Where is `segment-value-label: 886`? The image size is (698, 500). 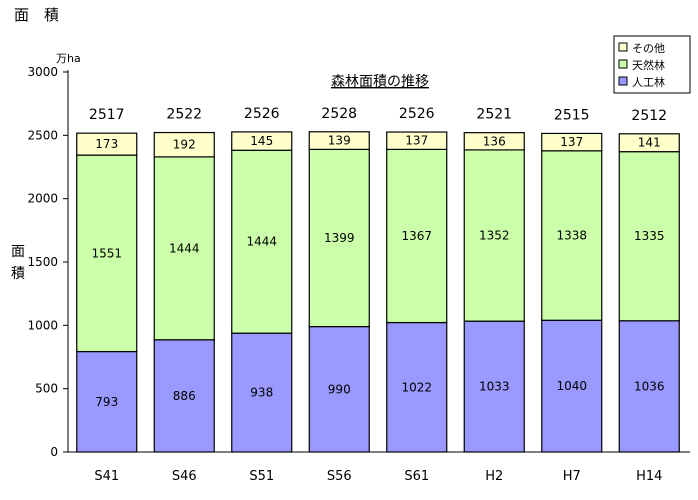 segment-value-label: 886 is located at coordinates (184, 396).